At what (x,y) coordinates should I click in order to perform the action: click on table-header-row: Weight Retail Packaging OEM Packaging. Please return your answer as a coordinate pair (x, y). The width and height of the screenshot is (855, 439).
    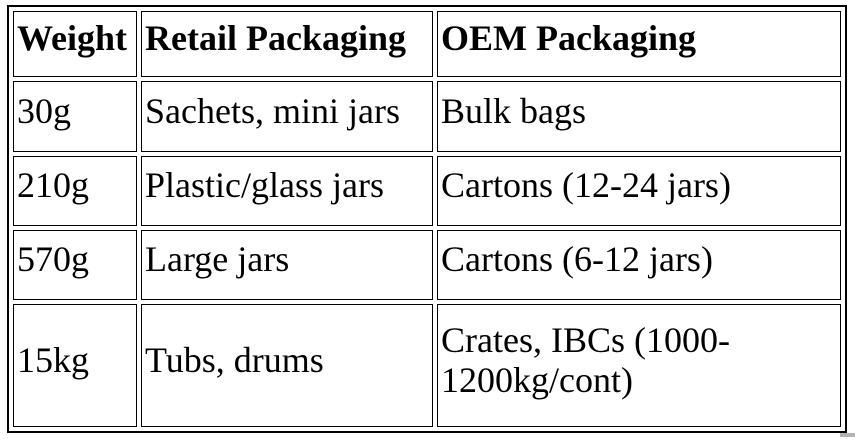
    Looking at the image, I should click on (427, 44).